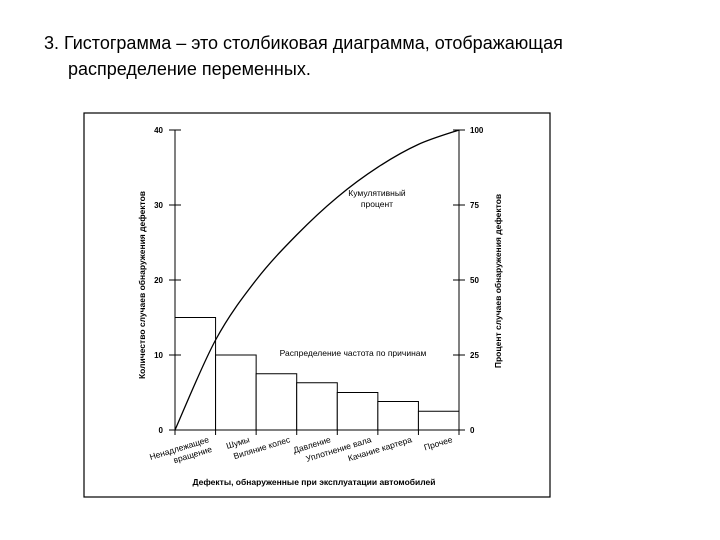 The width and height of the screenshot is (720, 540). Describe the element at coordinates (142, 285) in the screenshot. I see `y-axis-title: Количество случаев обнаружения дефектов` at that location.